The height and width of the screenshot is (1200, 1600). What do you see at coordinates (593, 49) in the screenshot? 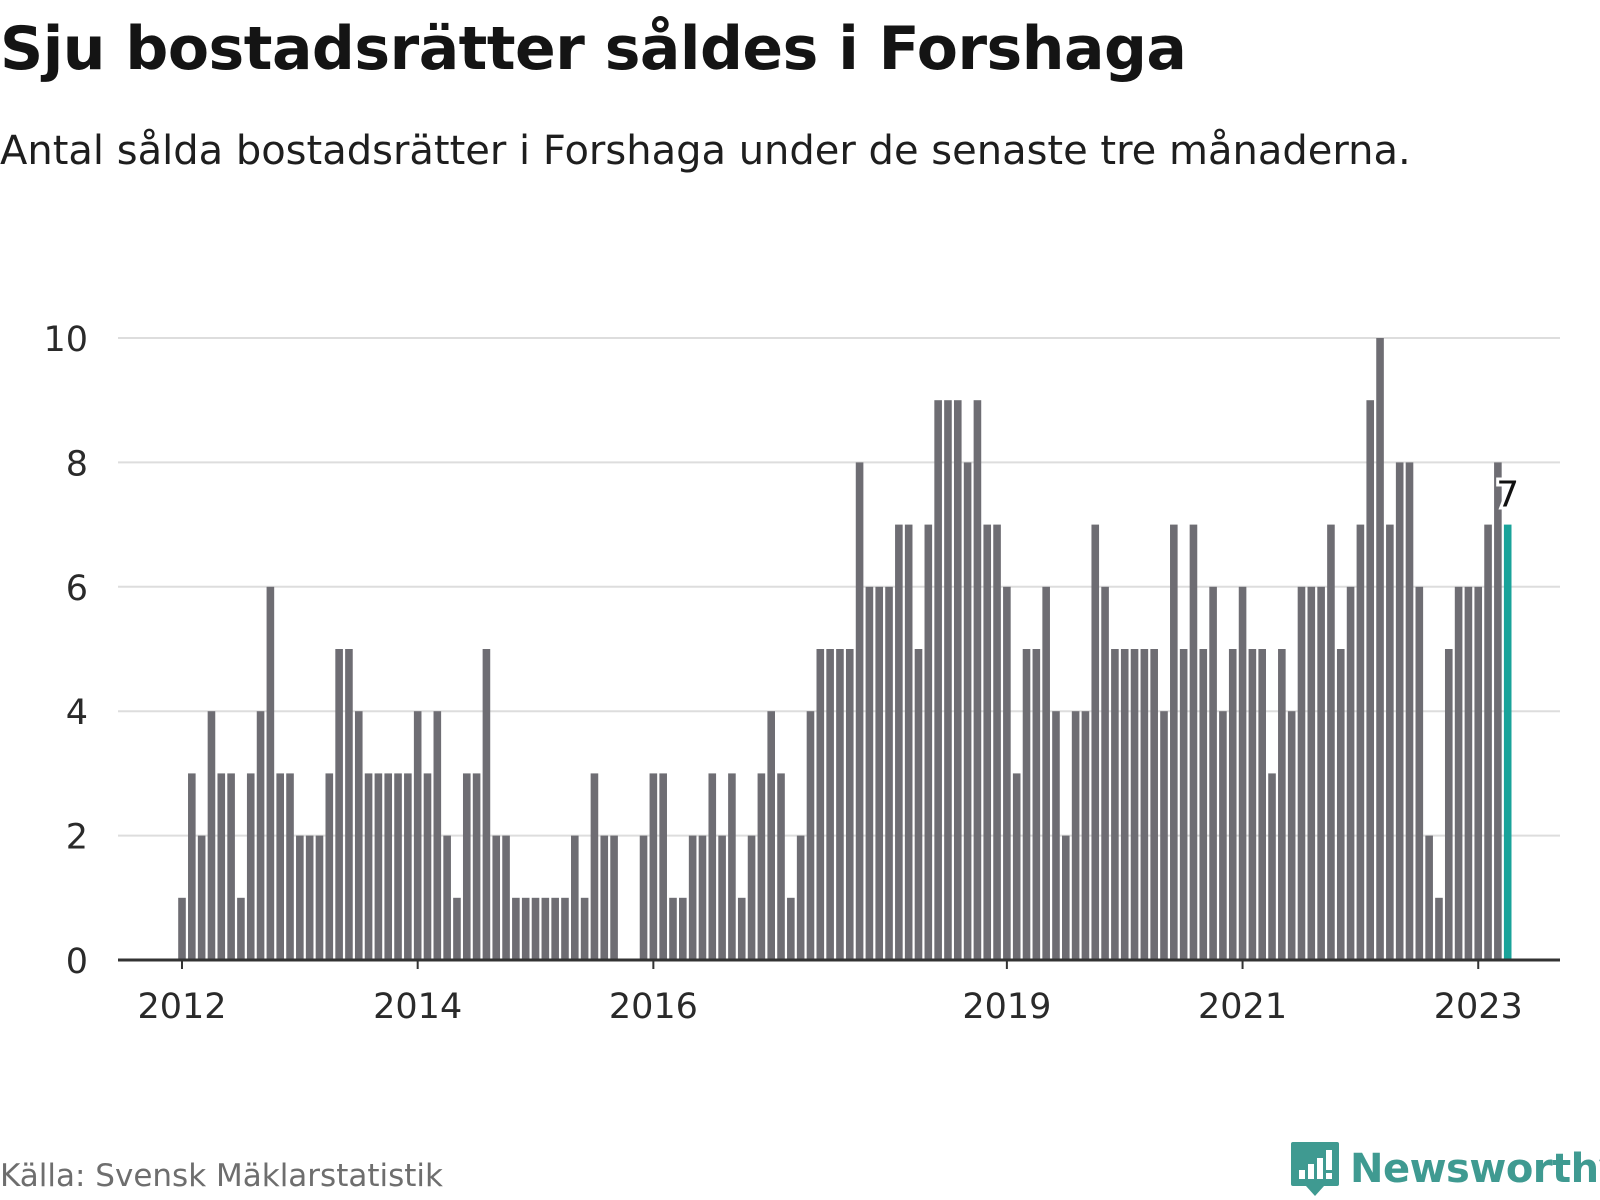
I see `chart-title: Sju bostadsrätter såldes i Forshaga` at bounding box center [593, 49].